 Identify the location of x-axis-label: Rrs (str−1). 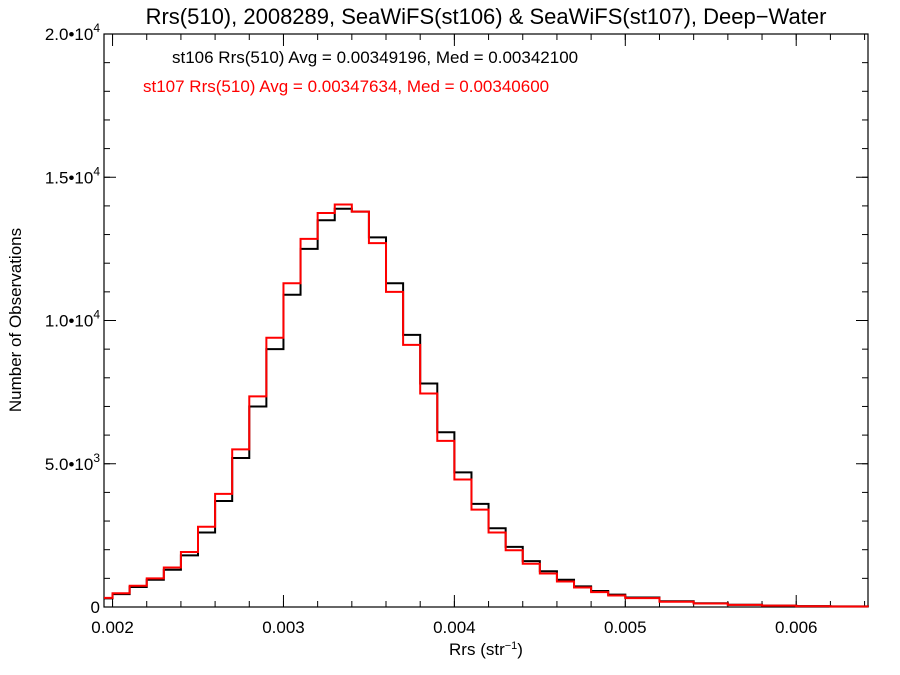
(486, 649).